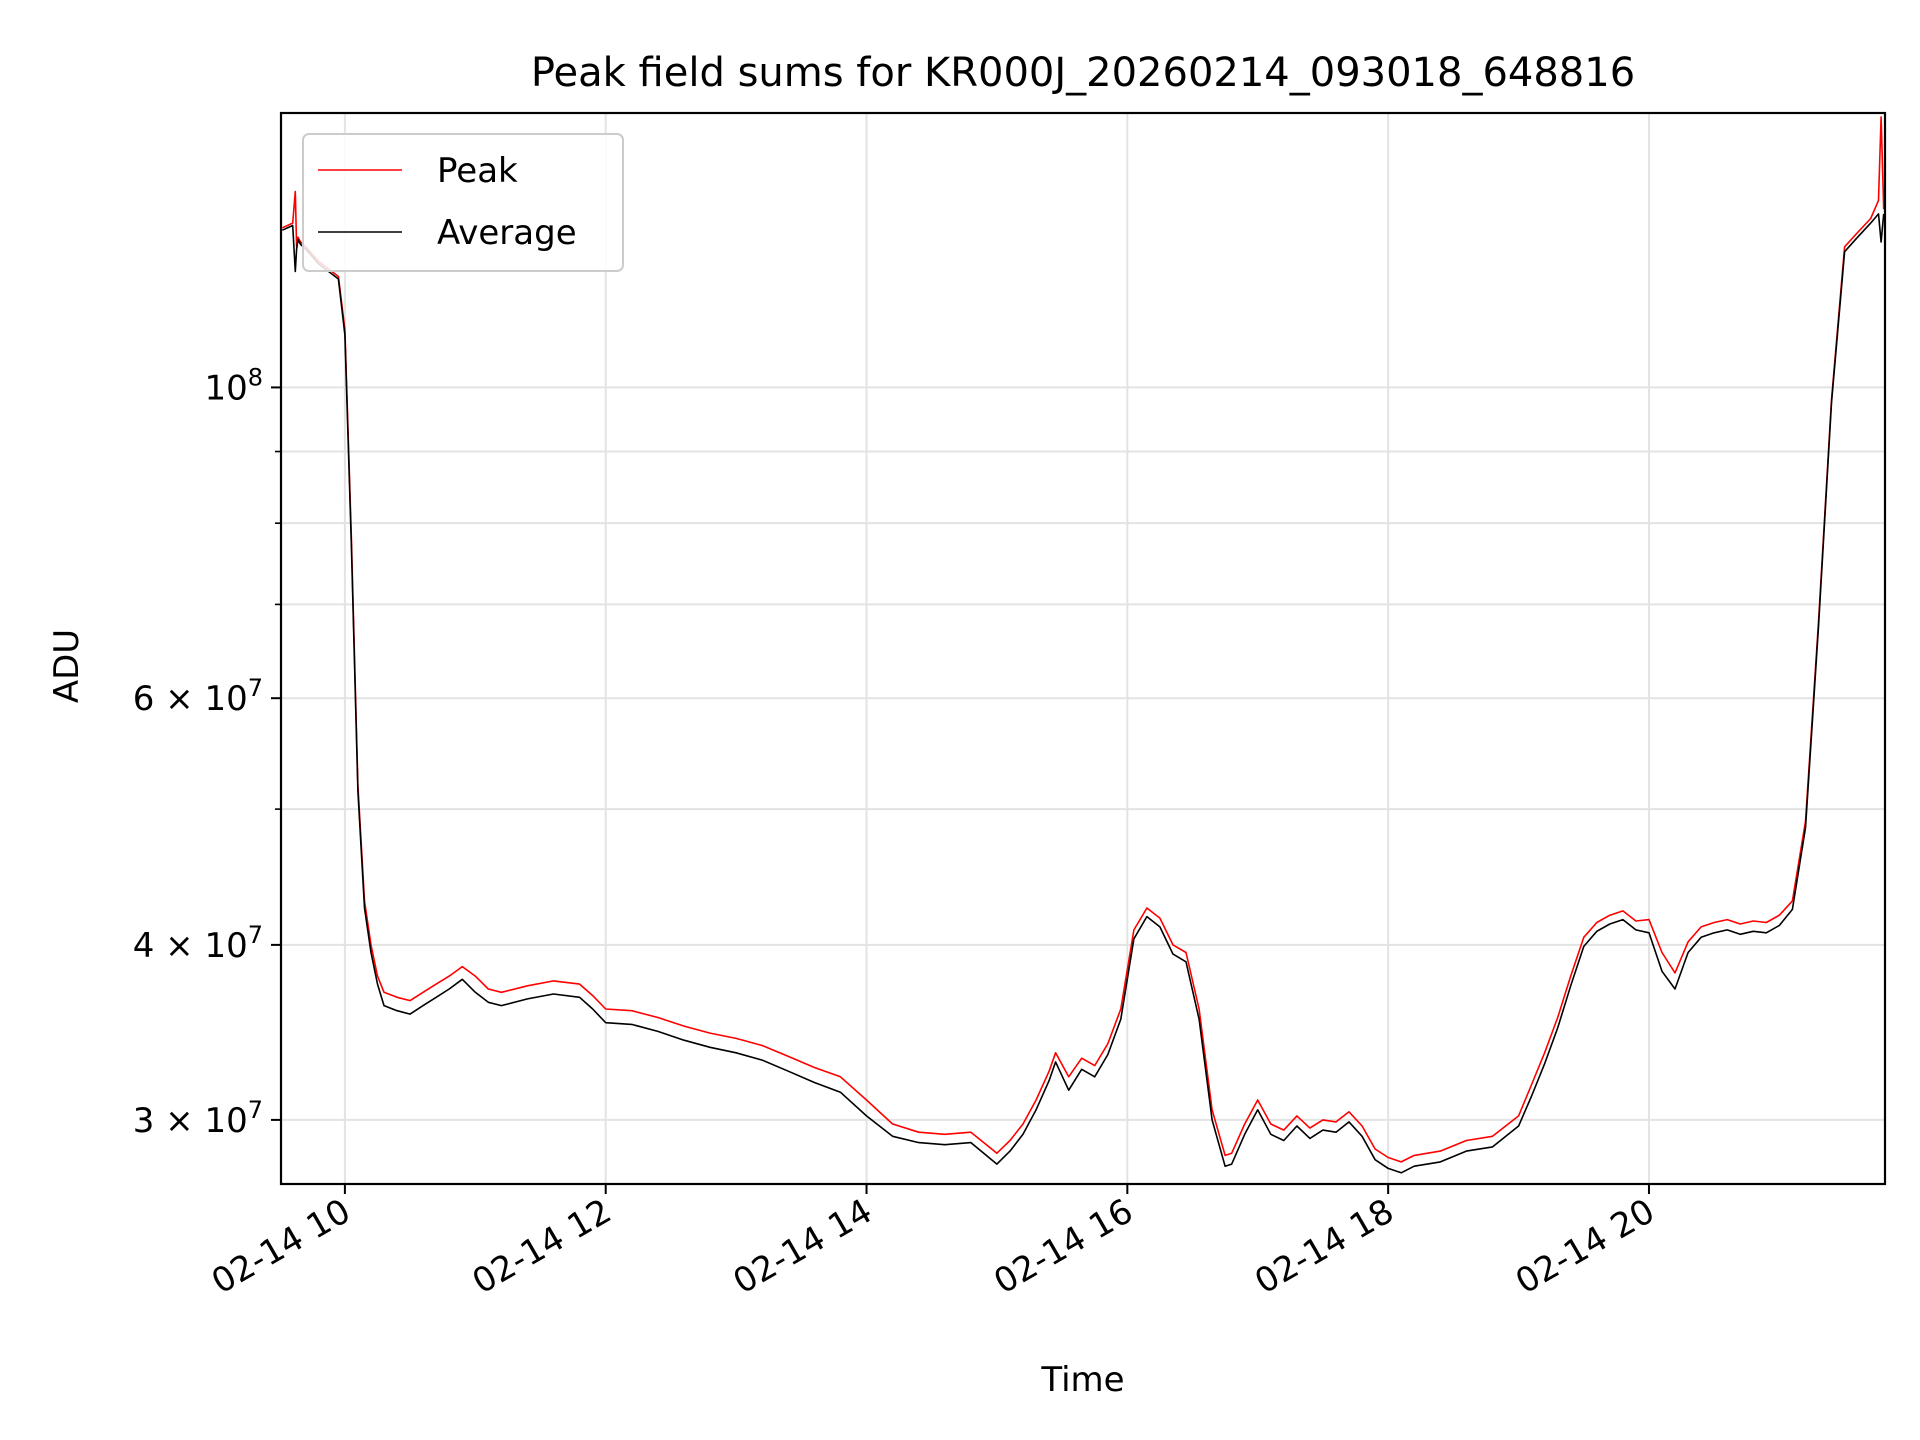 The height and width of the screenshot is (1440, 1920). I want to click on y-tick-label: 4 × 107, so click(198, 943).